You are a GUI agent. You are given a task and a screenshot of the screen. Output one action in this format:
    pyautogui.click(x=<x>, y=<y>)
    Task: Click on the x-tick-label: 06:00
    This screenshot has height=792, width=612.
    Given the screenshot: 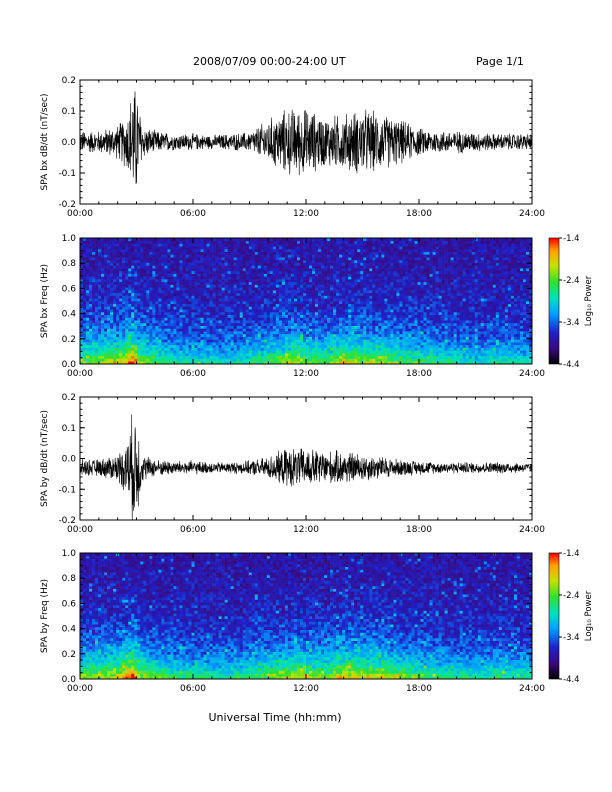 What is the action you would take?
    pyautogui.click(x=193, y=214)
    